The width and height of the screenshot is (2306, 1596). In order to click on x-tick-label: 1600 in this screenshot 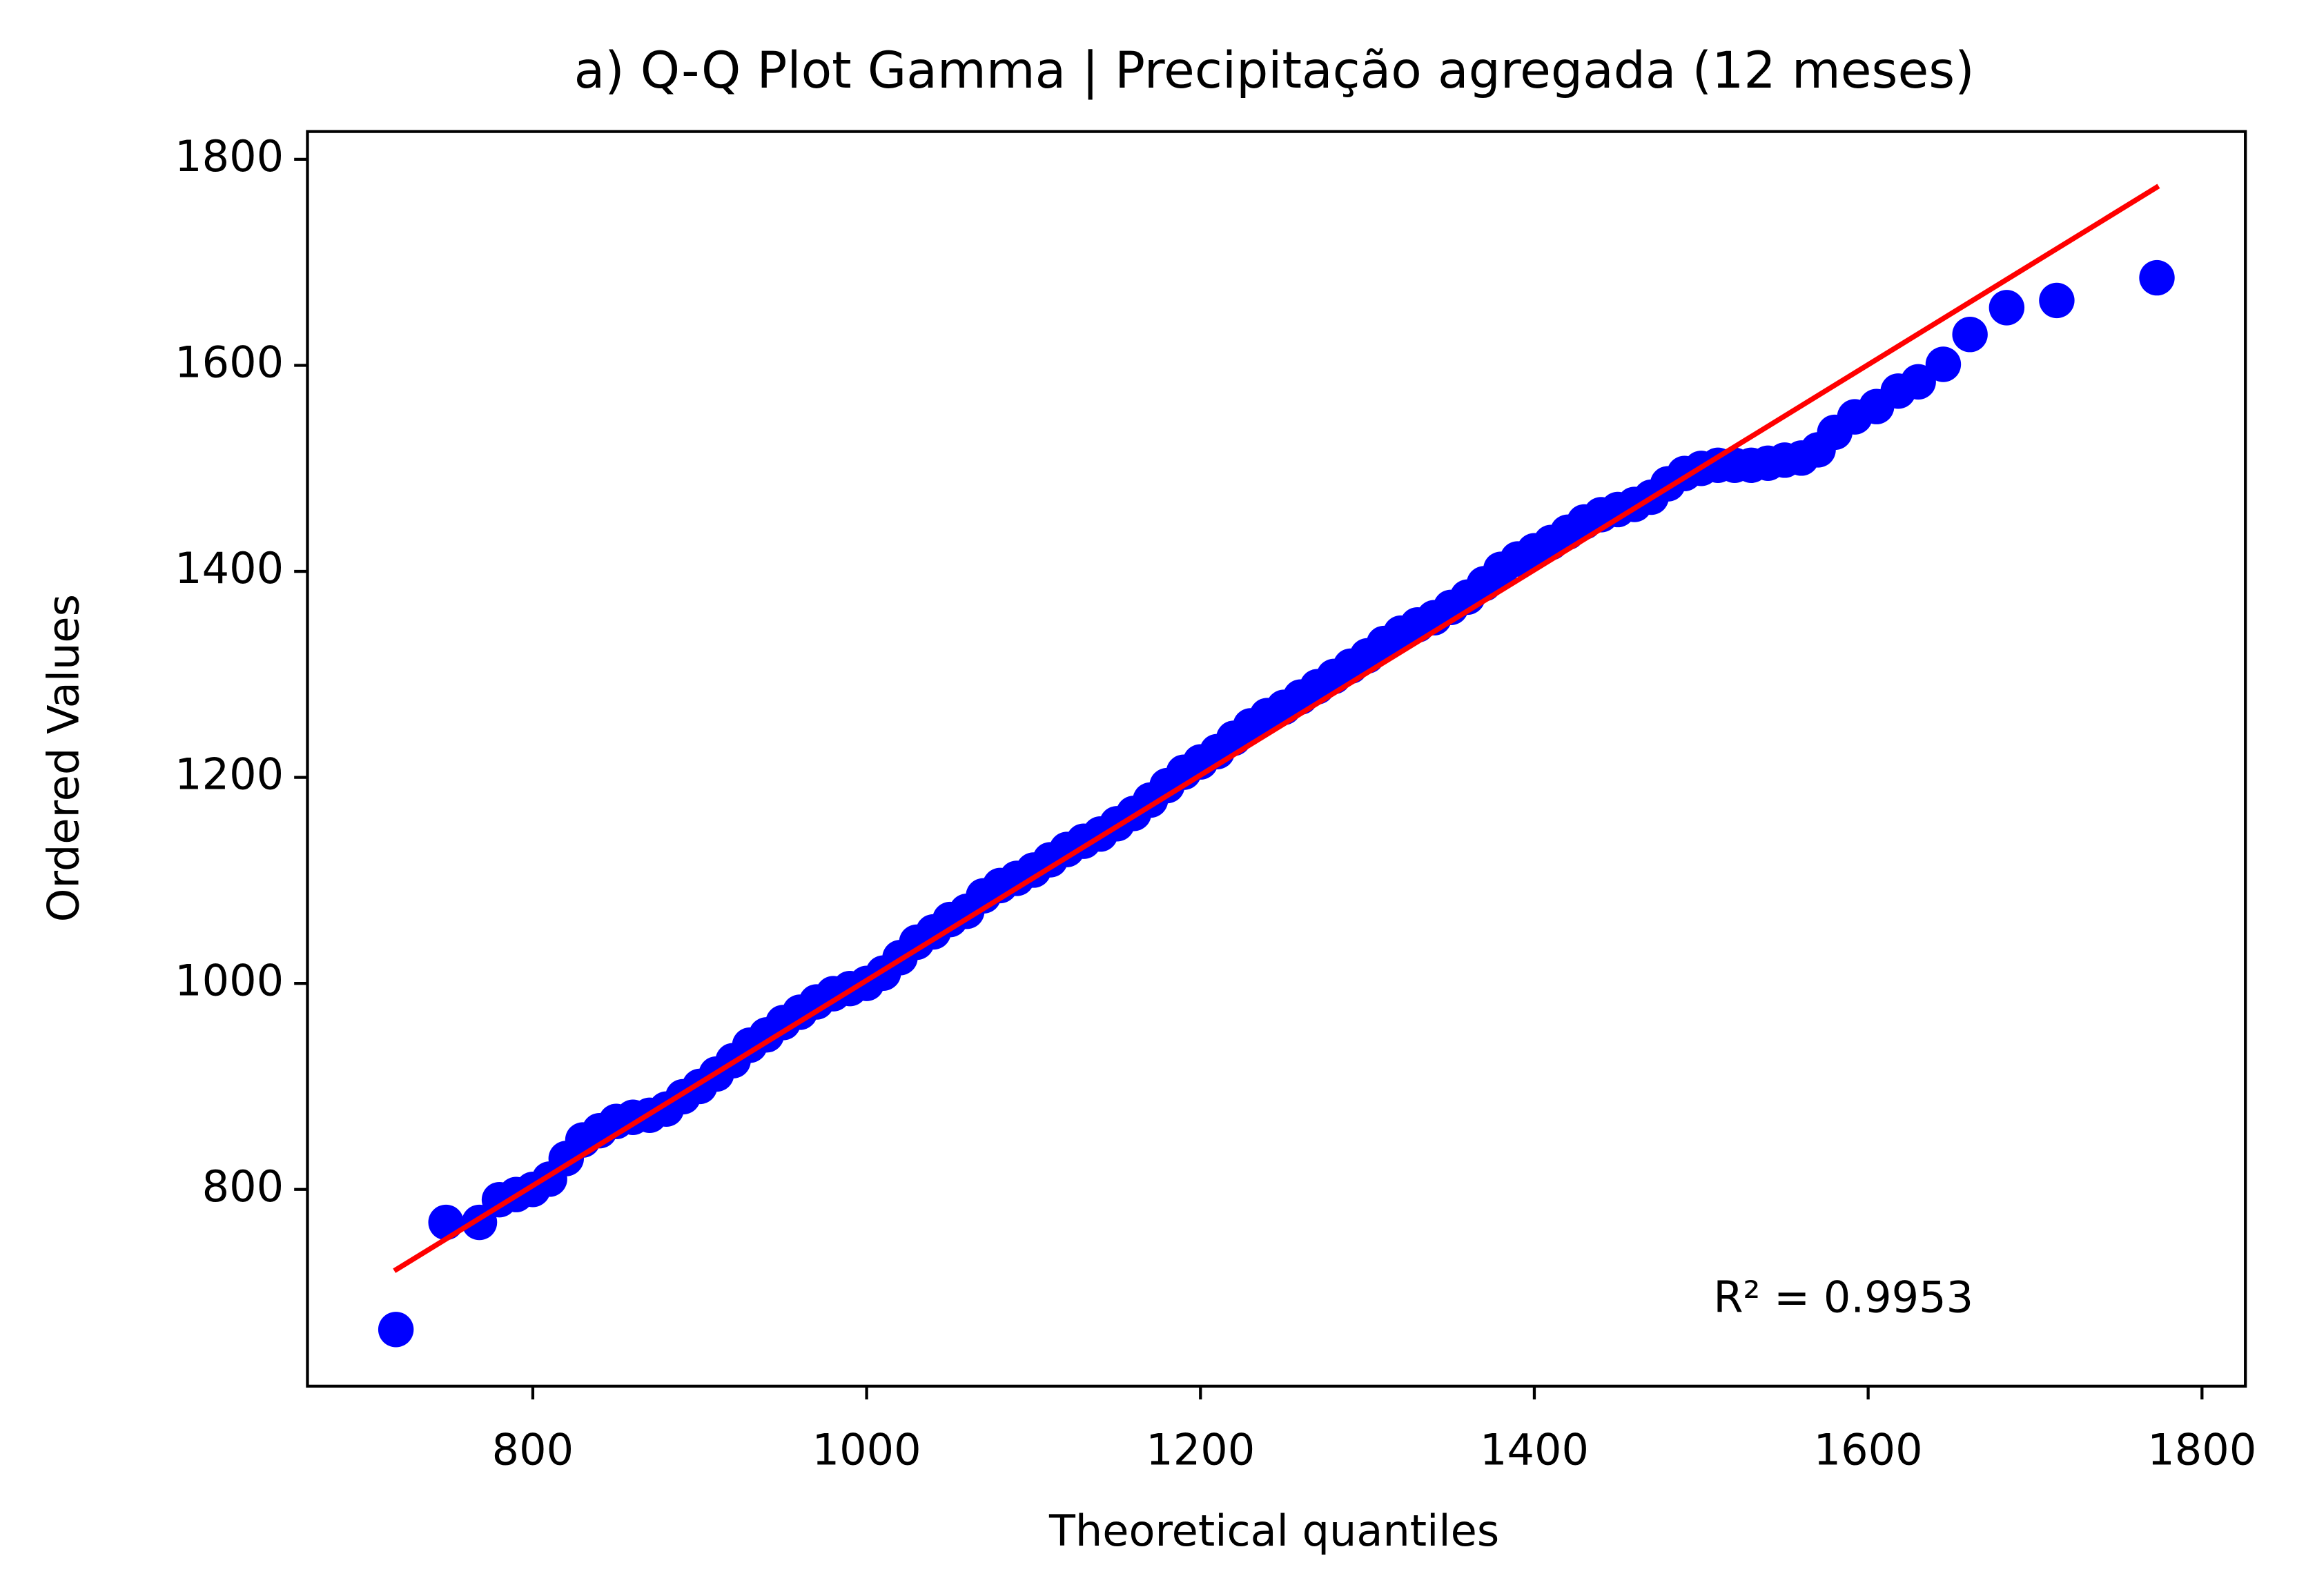, I will do `click(1868, 1449)`.